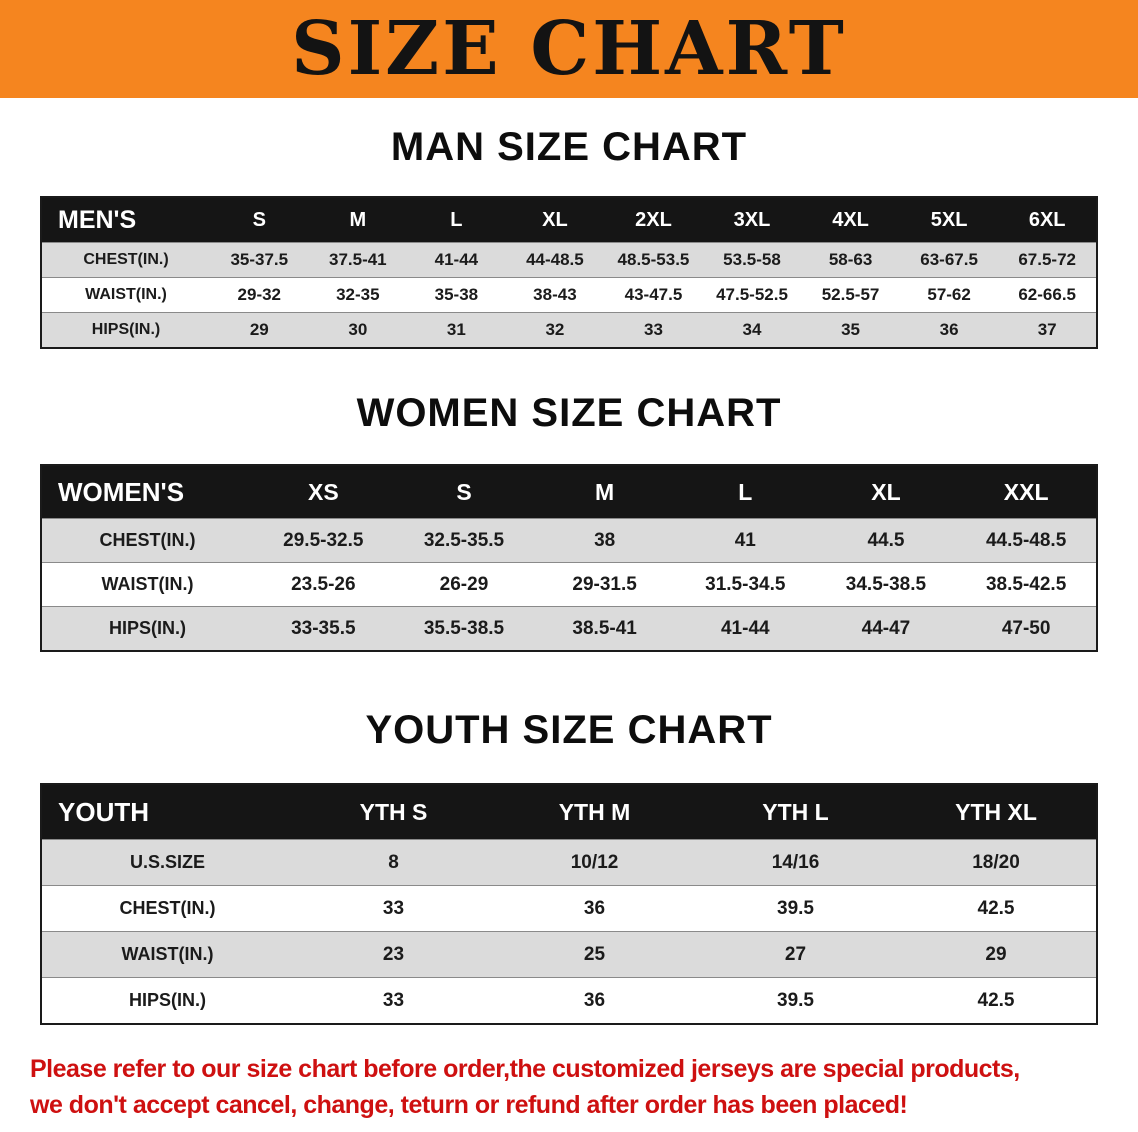 Image resolution: width=1138 pixels, height=1132 pixels. Describe the element at coordinates (1047, 330) in the screenshot. I see `measurement-value: 37` at that location.